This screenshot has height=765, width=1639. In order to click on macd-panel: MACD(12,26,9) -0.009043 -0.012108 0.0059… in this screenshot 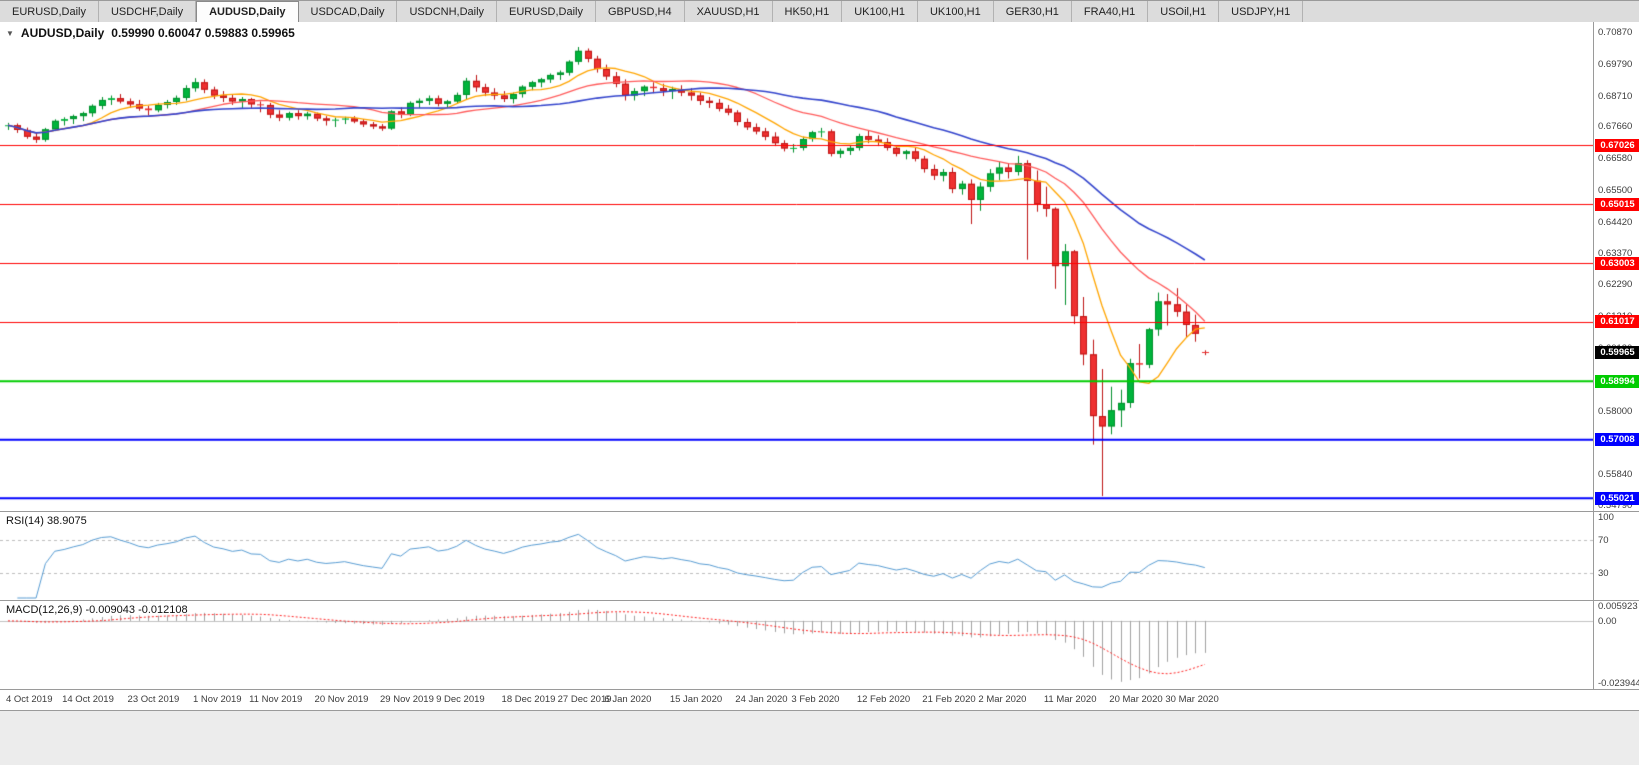, I will do `click(819, 645)`.